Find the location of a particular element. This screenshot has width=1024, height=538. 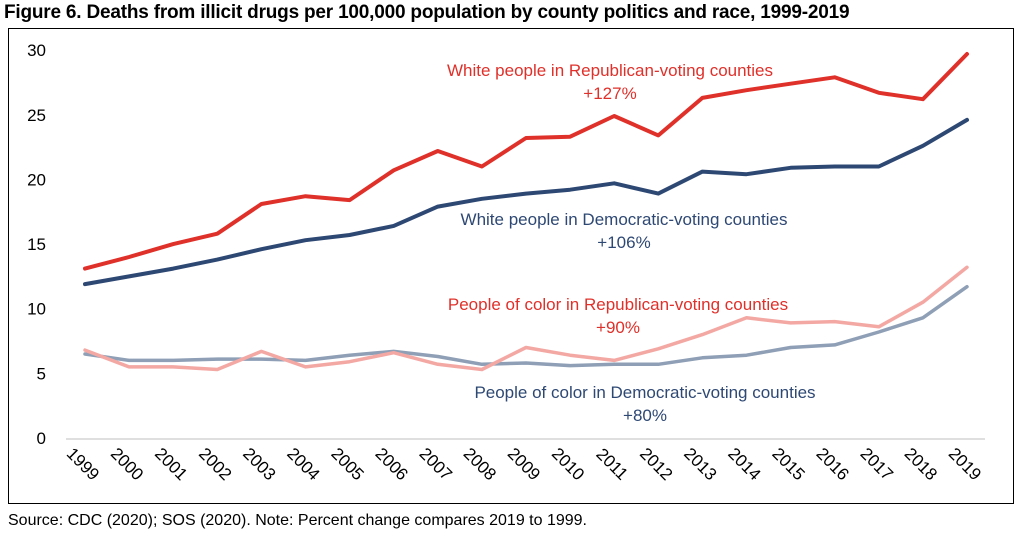

series-line is located at coordinates (526, 326).